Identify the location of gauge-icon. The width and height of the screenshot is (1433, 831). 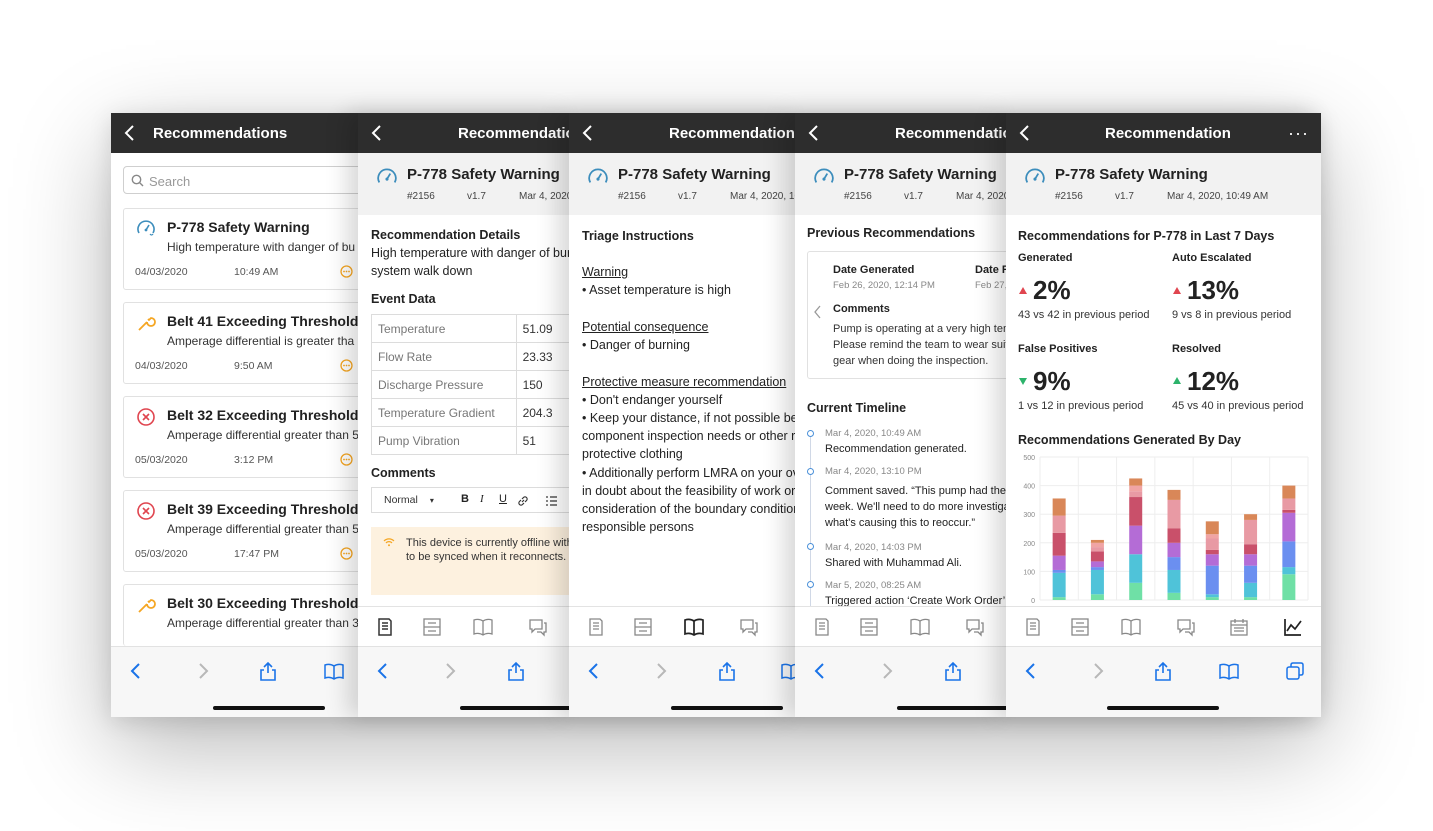
(387, 175).